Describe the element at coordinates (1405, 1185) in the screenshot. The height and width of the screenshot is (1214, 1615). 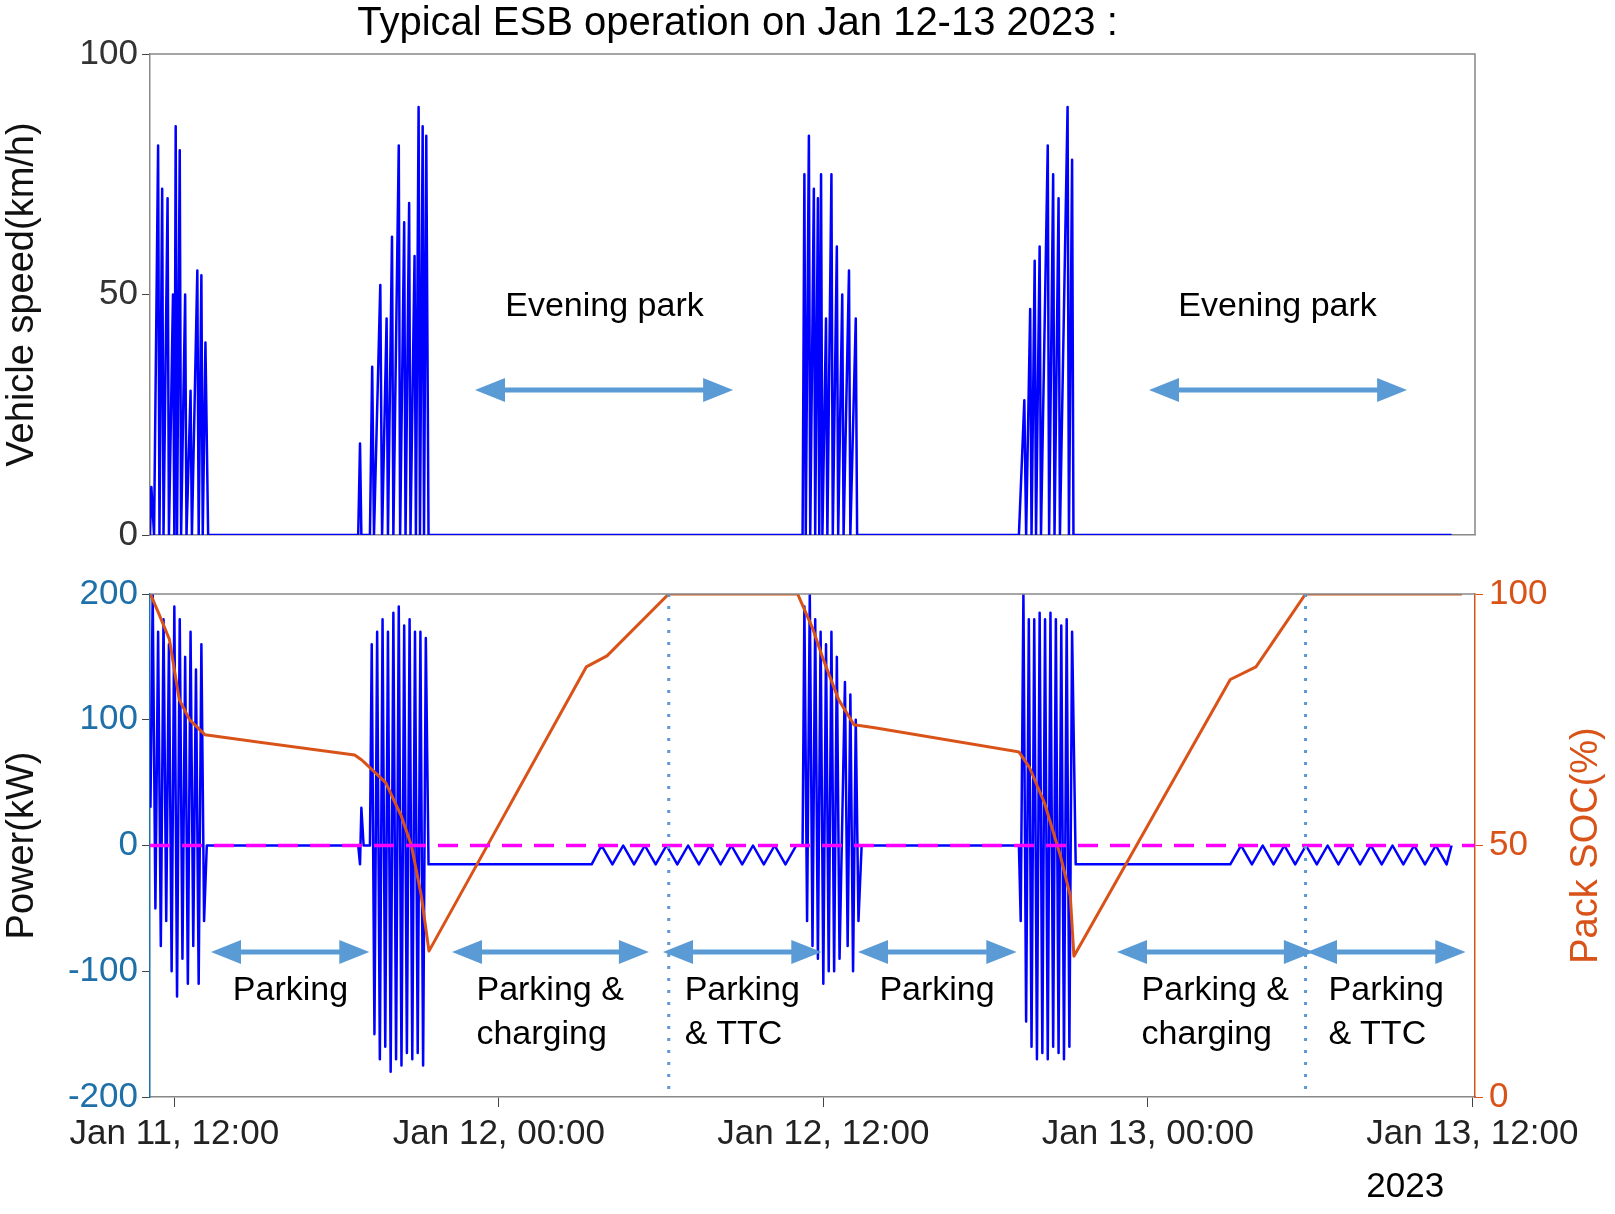
I see `text: 2023` at that location.